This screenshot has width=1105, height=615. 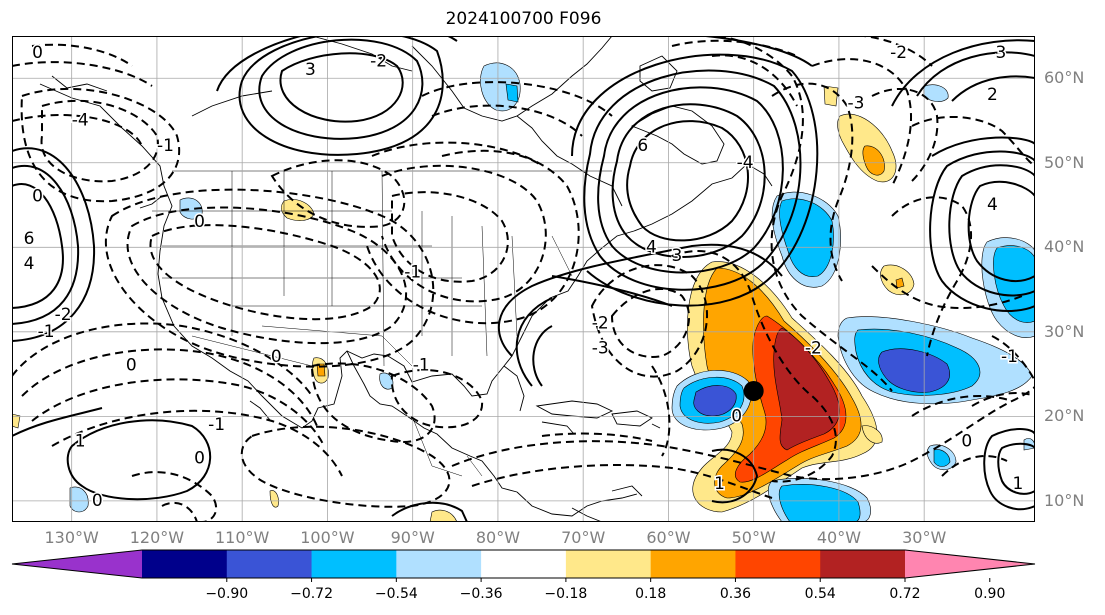 I want to click on longitude-label: 120°W, so click(x=157, y=537).